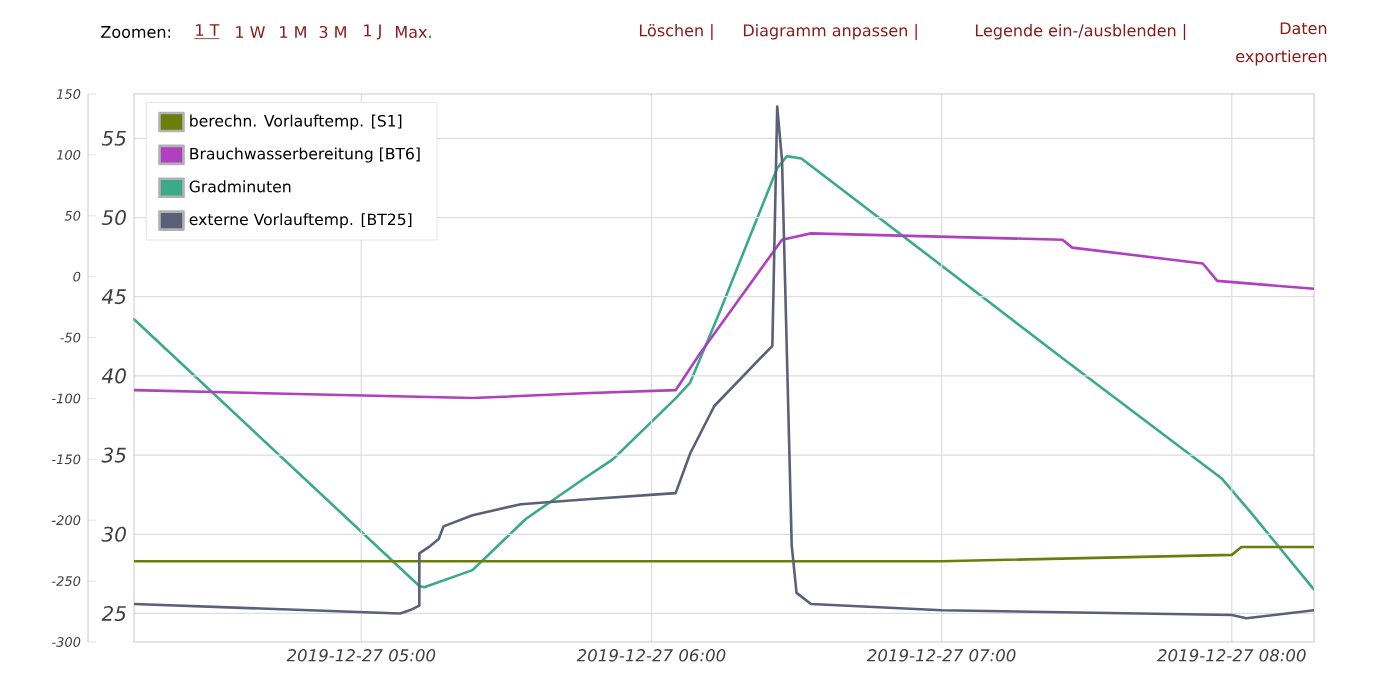 The image size is (1378, 694). I want to click on y-tick-label: 25, so click(113, 613).